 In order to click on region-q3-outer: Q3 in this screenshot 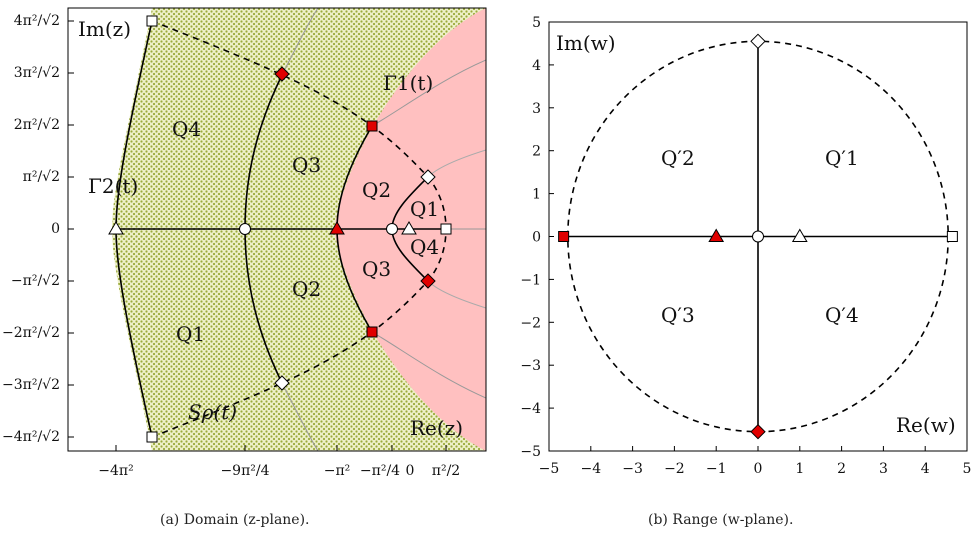, I will do `click(306, 165)`.